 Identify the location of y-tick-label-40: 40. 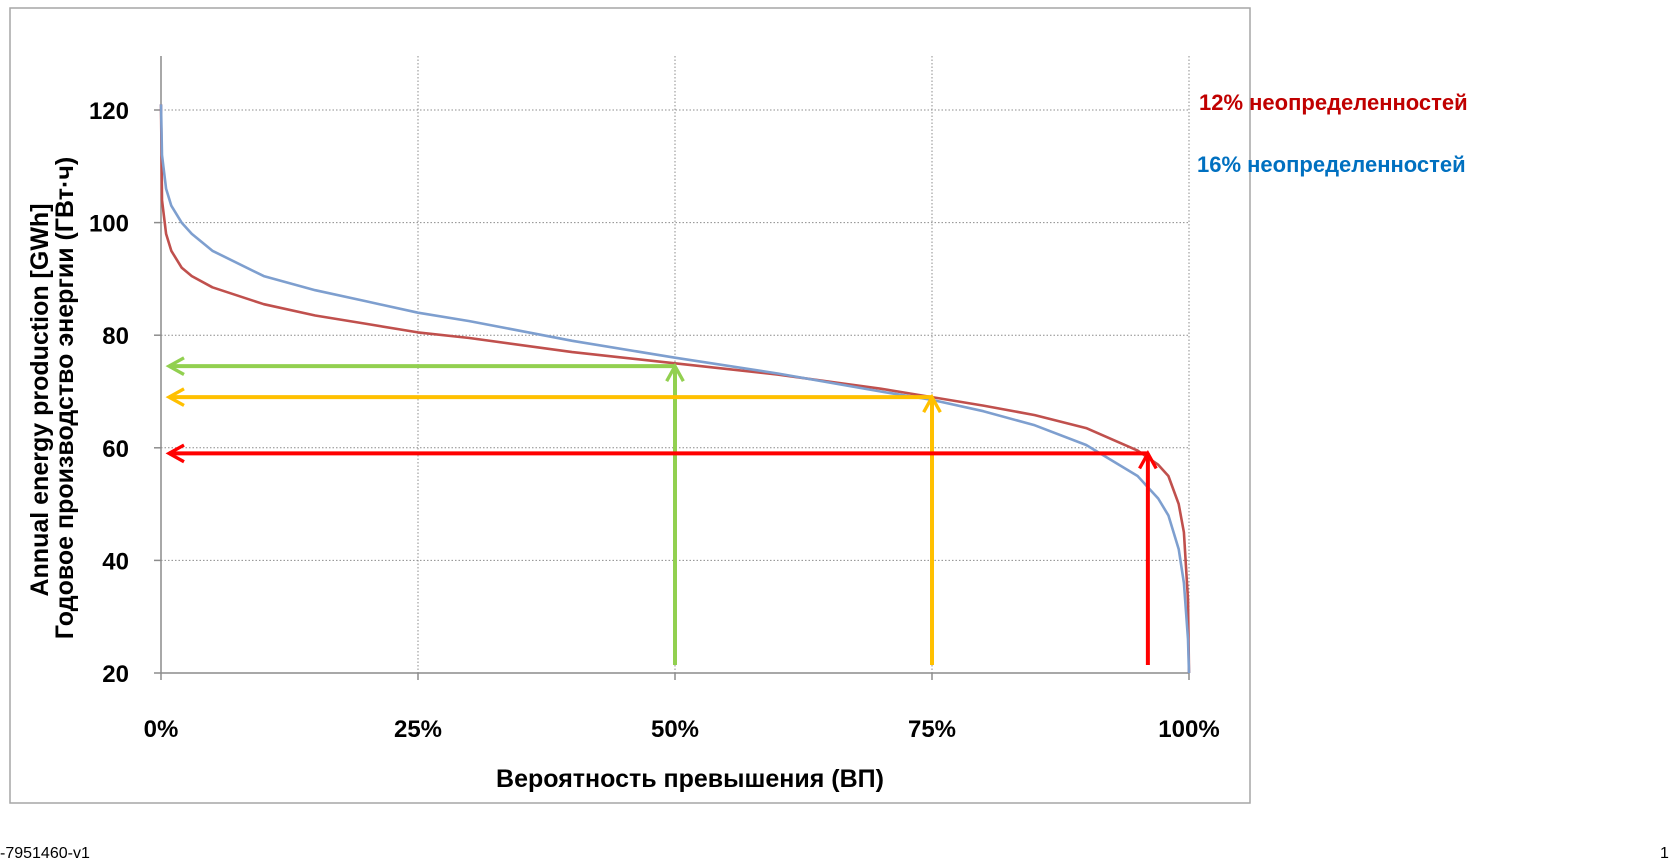
(115, 561).